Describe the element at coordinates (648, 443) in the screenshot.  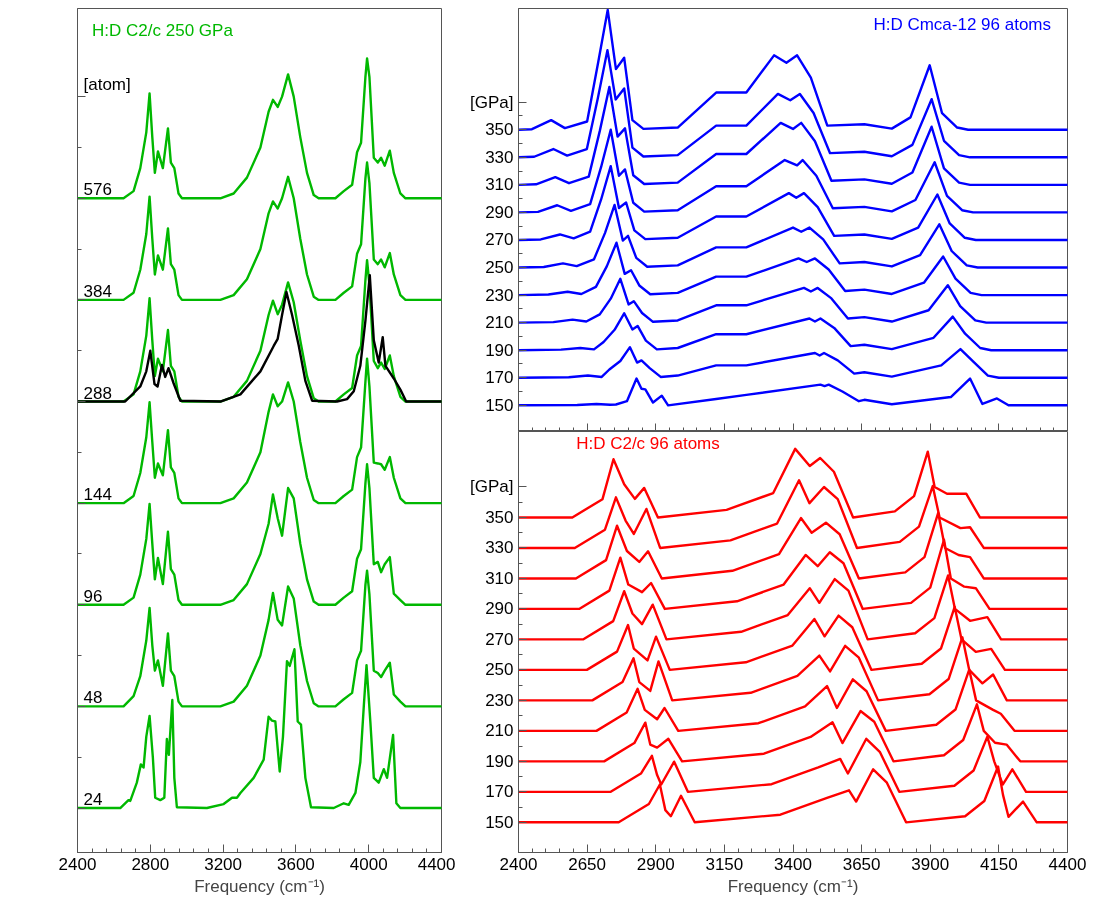
I see `chart-title: H:D C2/c 96 atoms` at that location.